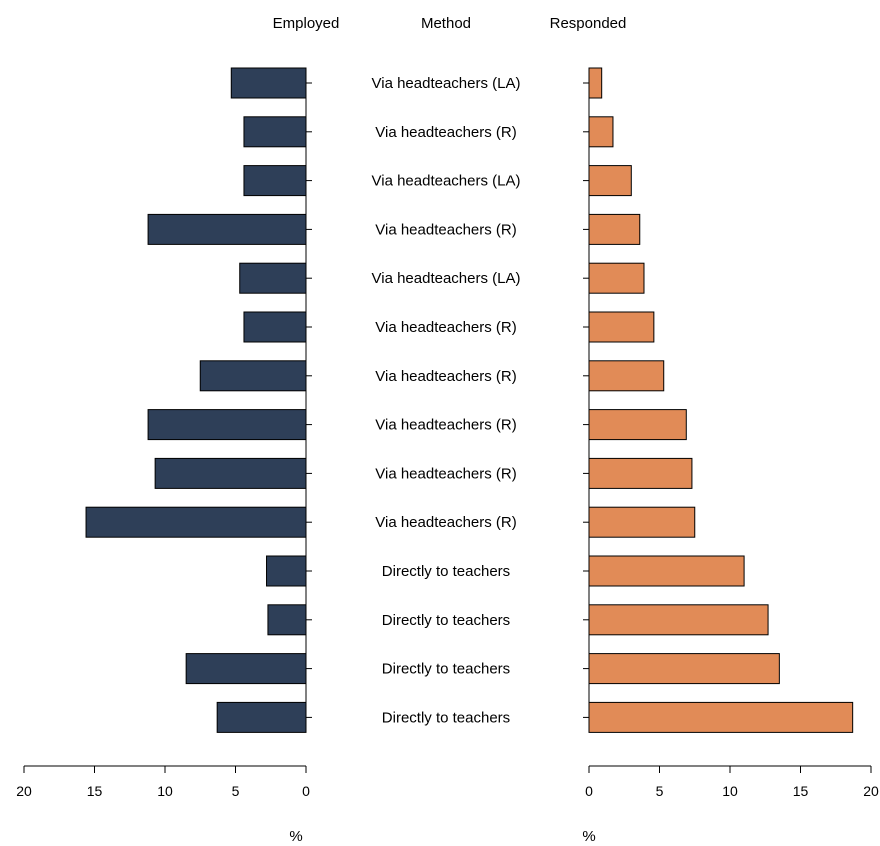 The width and height of the screenshot is (880, 846). What do you see at coordinates (165, 791) in the screenshot?
I see `employed-tick-label: 10` at bounding box center [165, 791].